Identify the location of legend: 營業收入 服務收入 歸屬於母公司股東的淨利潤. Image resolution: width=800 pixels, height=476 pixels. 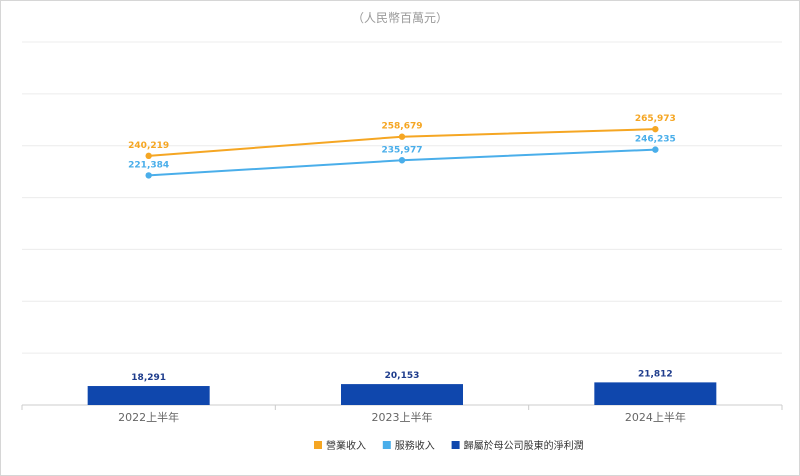
(449, 445).